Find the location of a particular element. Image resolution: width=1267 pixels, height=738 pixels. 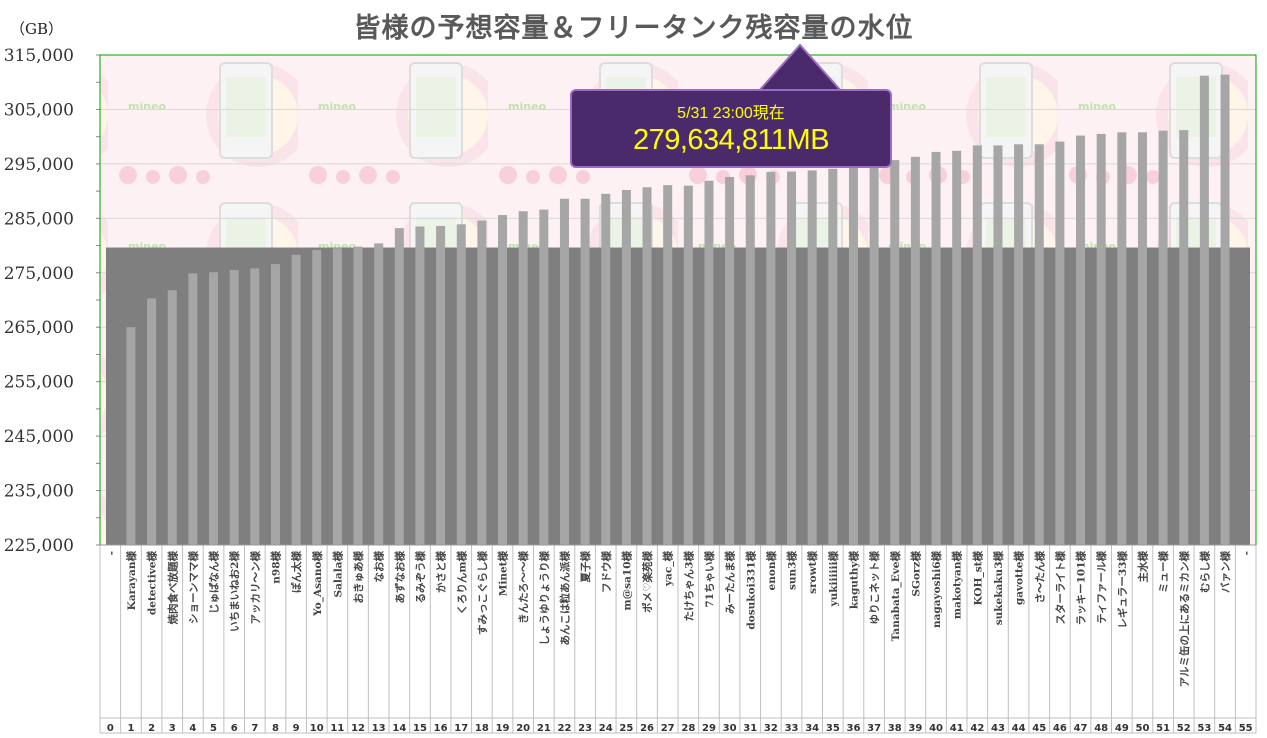

x-category-label: アッカリ〜ン様 is located at coordinates (255, 588).